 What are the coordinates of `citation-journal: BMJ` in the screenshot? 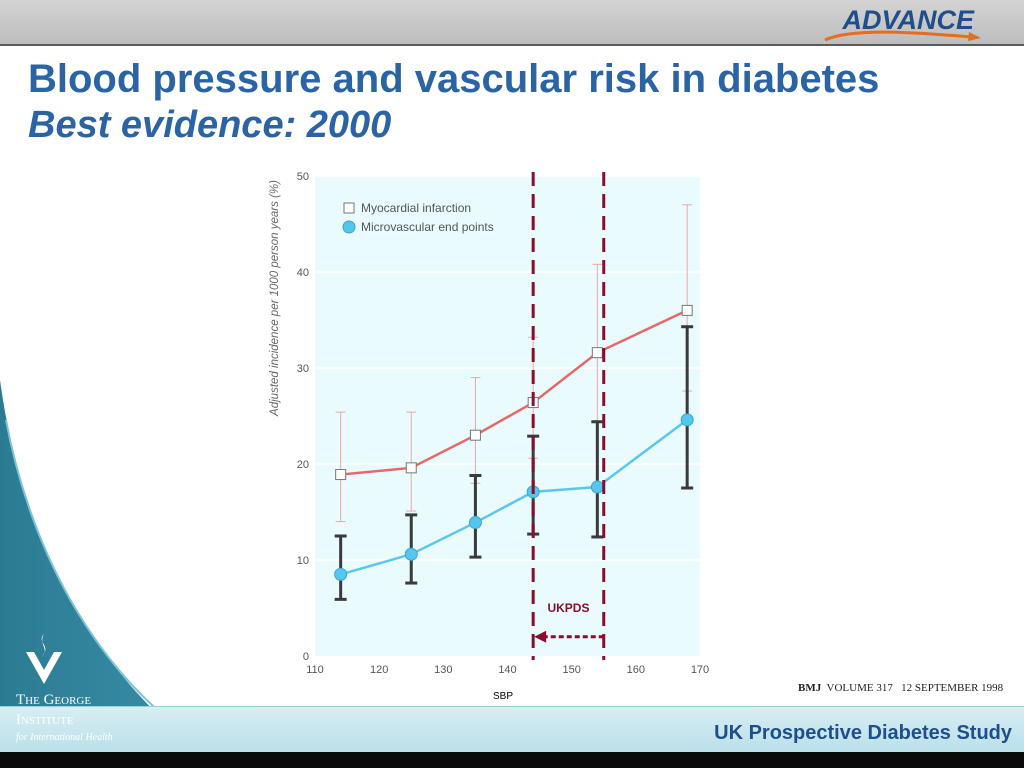 It's located at (810, 688).